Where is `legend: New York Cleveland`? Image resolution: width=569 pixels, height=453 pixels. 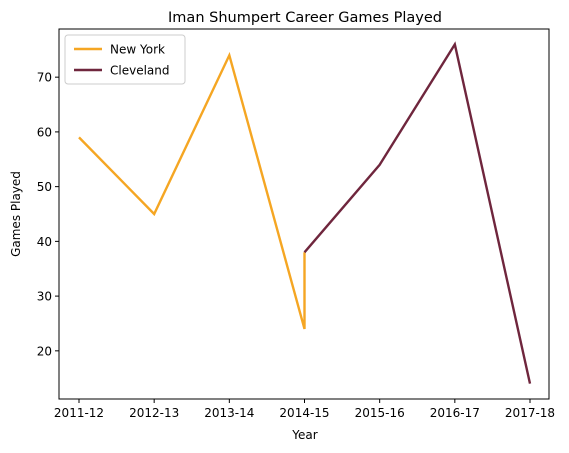
legend: New York Cleveland is located at coordinates (125, 59).